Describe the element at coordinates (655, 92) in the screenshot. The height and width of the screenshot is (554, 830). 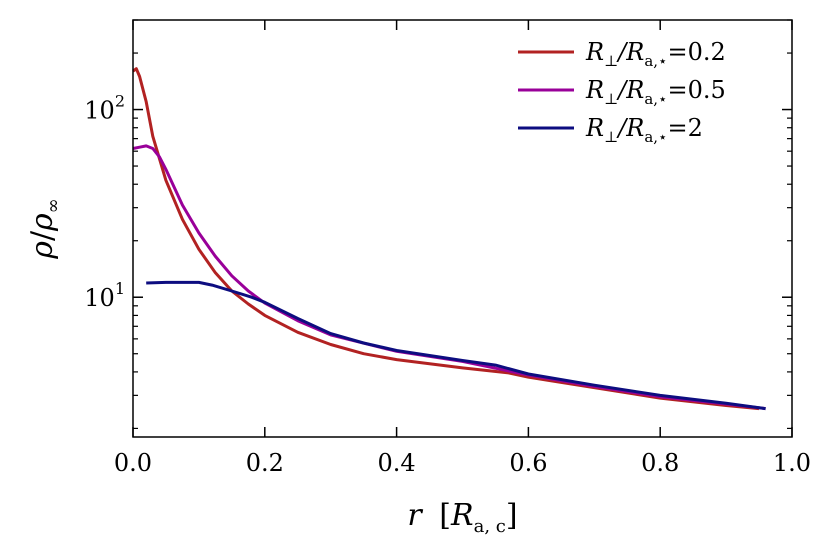
I see `legend-label-2: R⊥/Ra,⋆=0.5` at that location.